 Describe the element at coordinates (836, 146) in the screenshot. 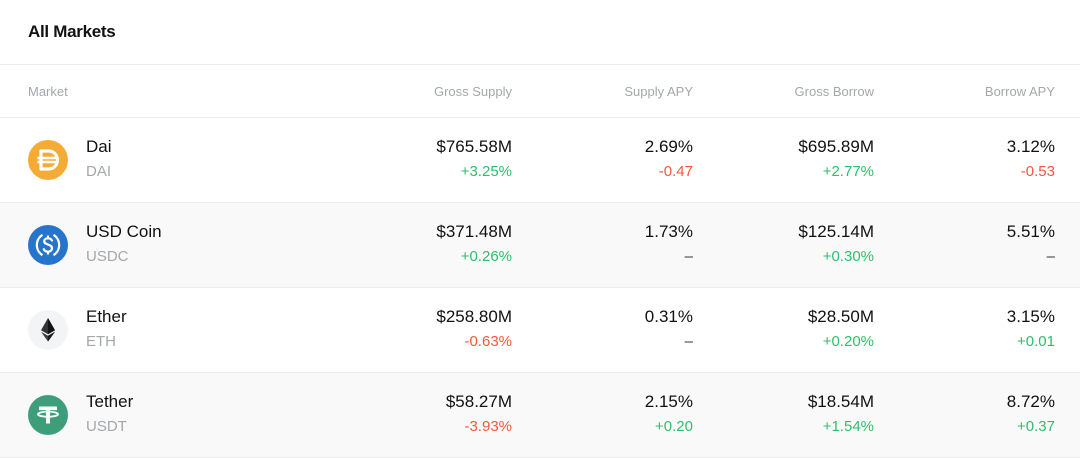

I see `gross-borrow-value: $695.89M` at that location.